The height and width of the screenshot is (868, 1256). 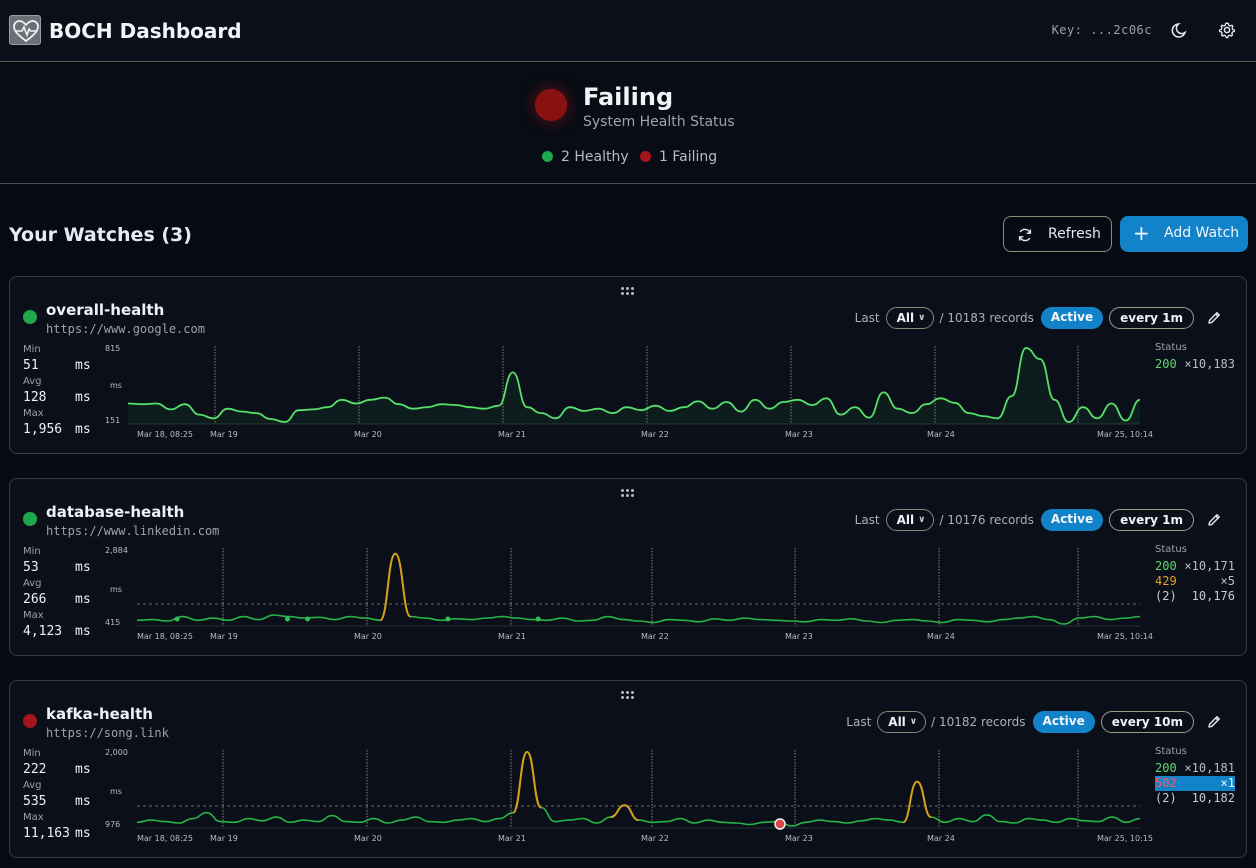 What do you see at coordinates (1227, 581) in the screenshot?
I see `status-count: ×5` at bounding box center [1227, 581].